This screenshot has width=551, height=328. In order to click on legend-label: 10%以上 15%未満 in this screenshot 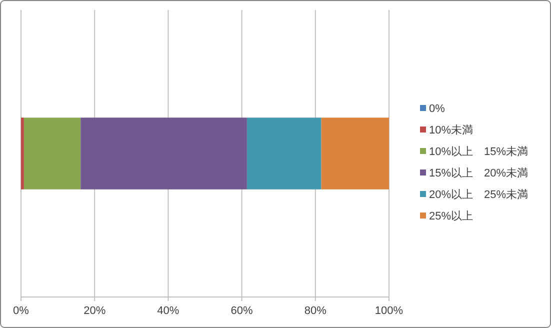, I will do `click(478, 151)`.